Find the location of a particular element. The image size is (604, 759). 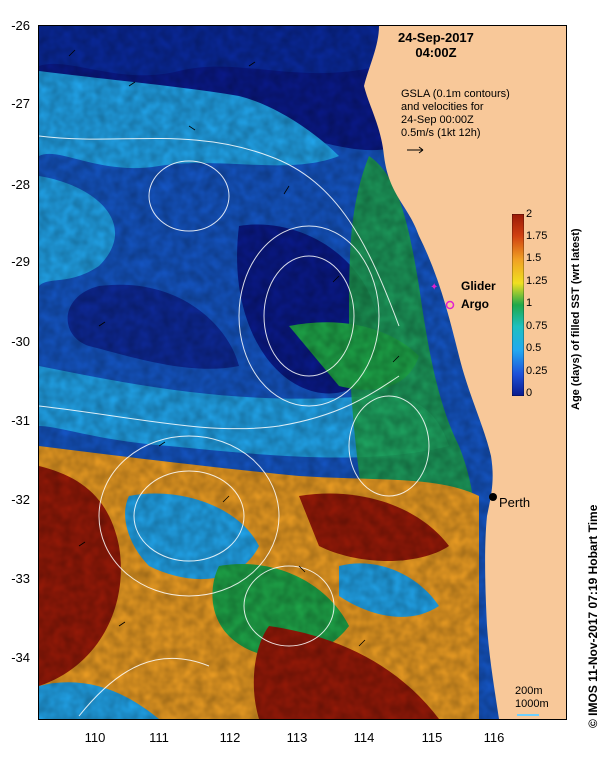

y-tick-label: -29 is located at coordinates (20, 261).